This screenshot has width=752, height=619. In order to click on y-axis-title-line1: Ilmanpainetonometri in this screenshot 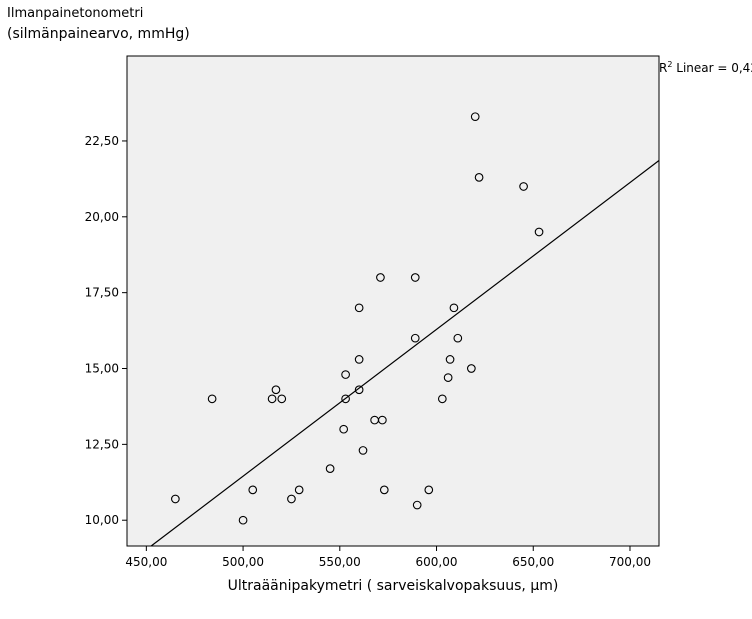, I will do `click(75, 13)`.